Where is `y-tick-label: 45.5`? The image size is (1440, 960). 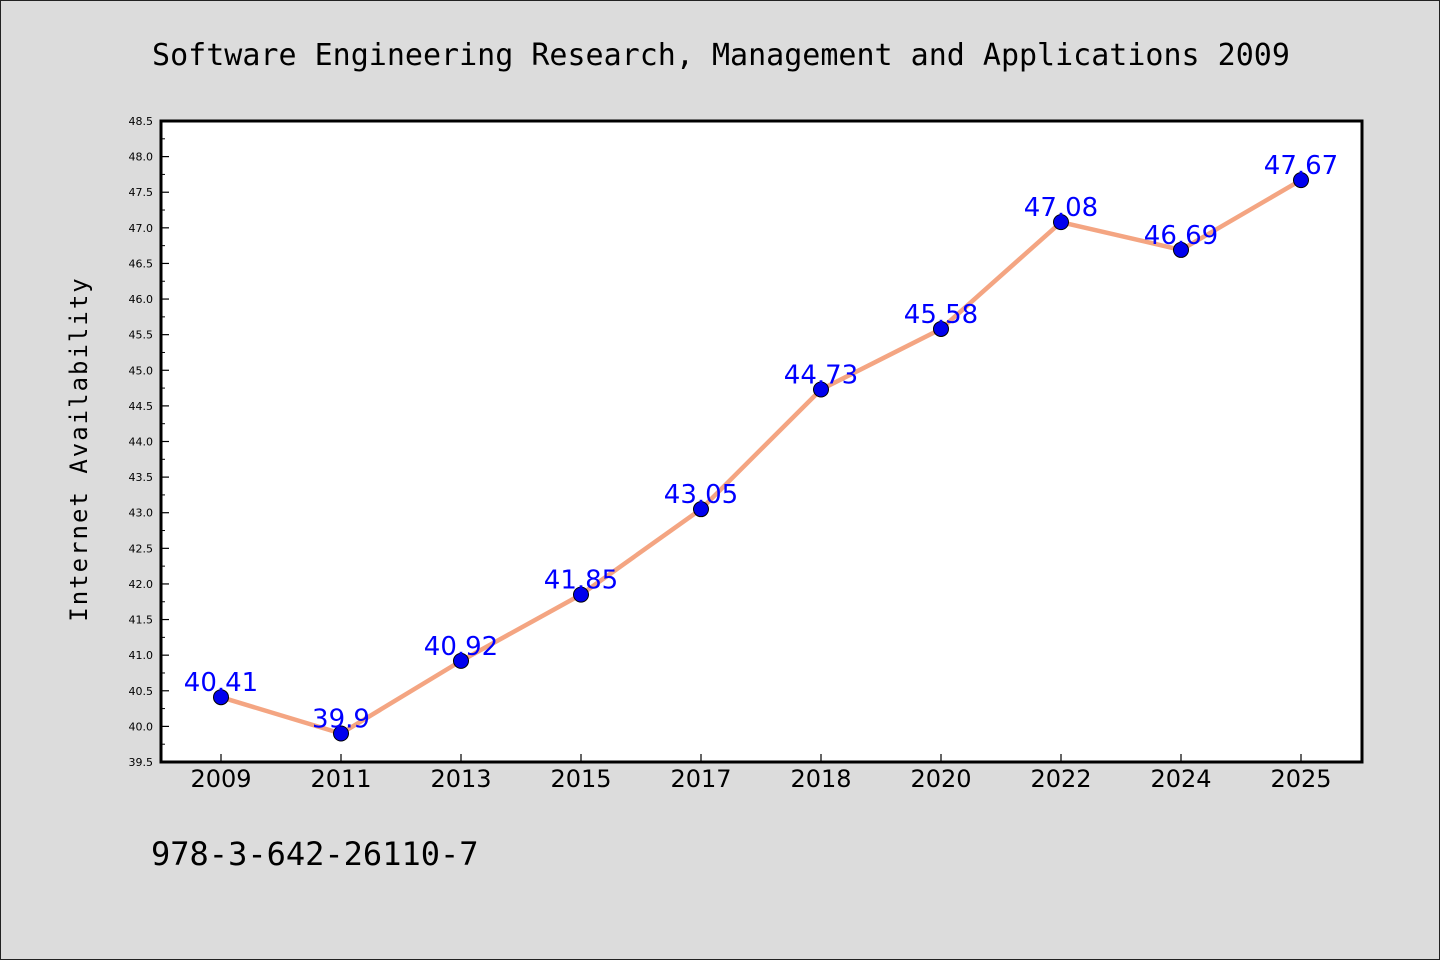 y-tick-label: 45.5 is located at coordinates (141, 335).